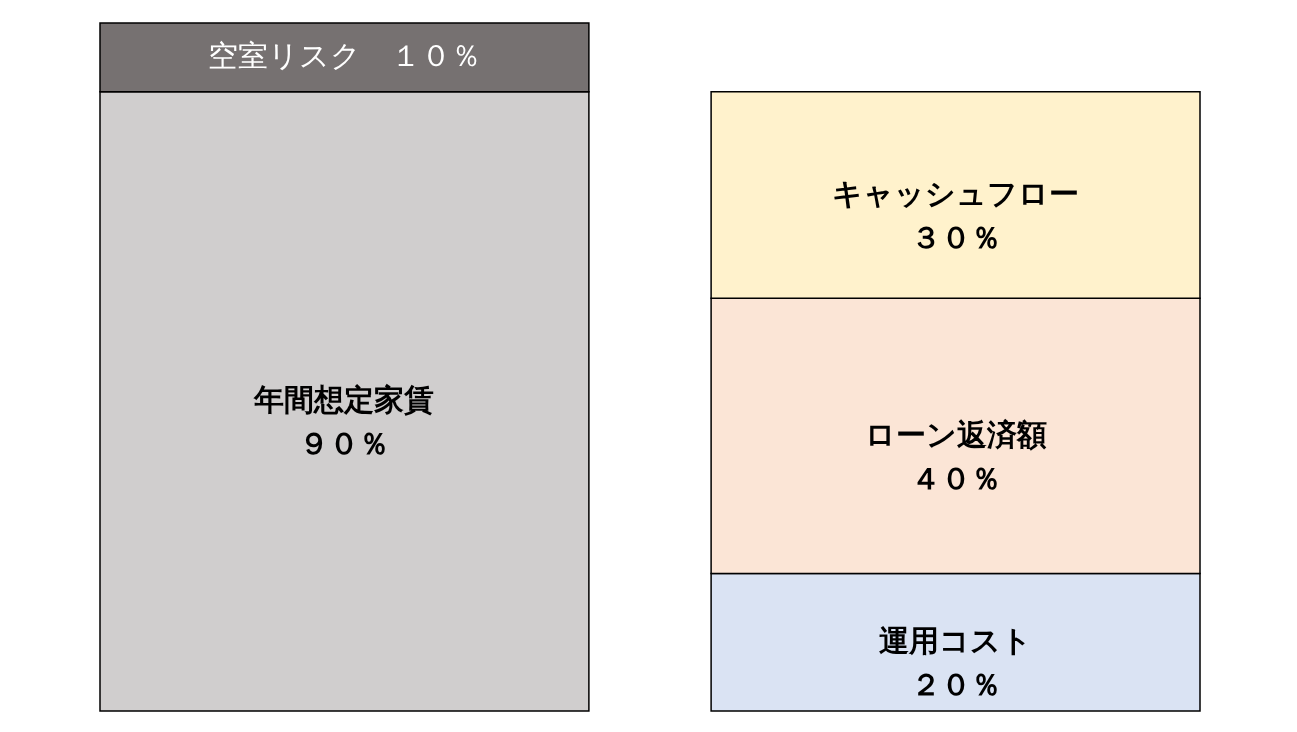 This screenshot has width=1297, height=732. What do you see at coordinates (955, 478) in the screenshot?
I see `data-label: ４０％` at bounding box center [955, 478].